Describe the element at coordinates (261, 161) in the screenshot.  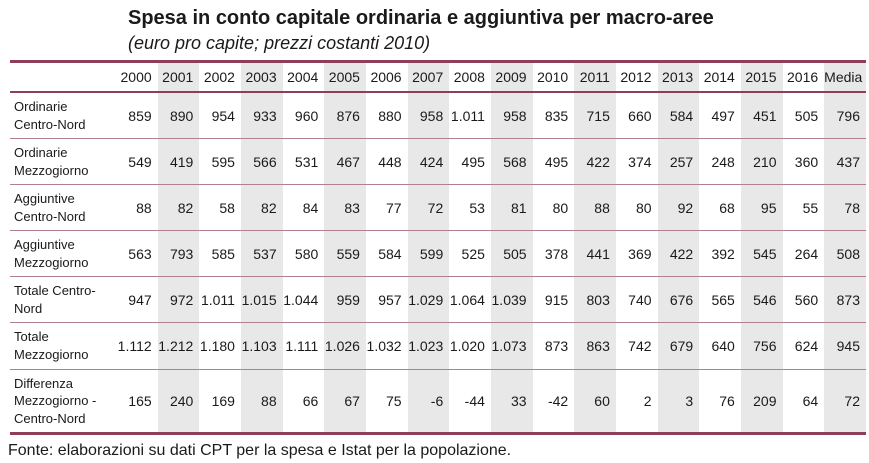
I see `value-cell: 566` at that location.